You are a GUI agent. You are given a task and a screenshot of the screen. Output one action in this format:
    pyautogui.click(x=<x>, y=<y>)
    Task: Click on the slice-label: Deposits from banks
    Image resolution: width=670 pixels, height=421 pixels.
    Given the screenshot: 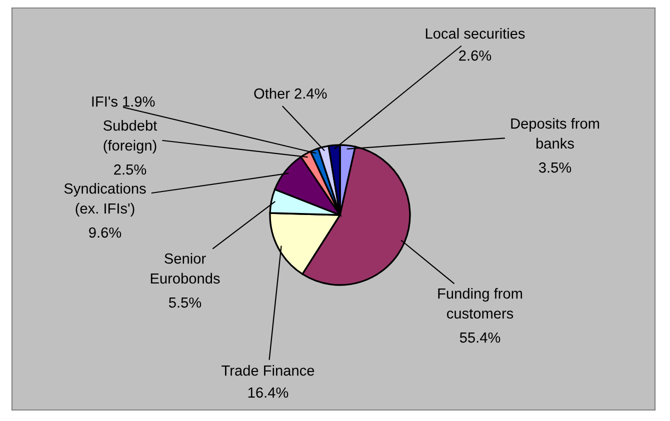 What is the action you would take?
    pyautogui.click(x=555, y=133)
    